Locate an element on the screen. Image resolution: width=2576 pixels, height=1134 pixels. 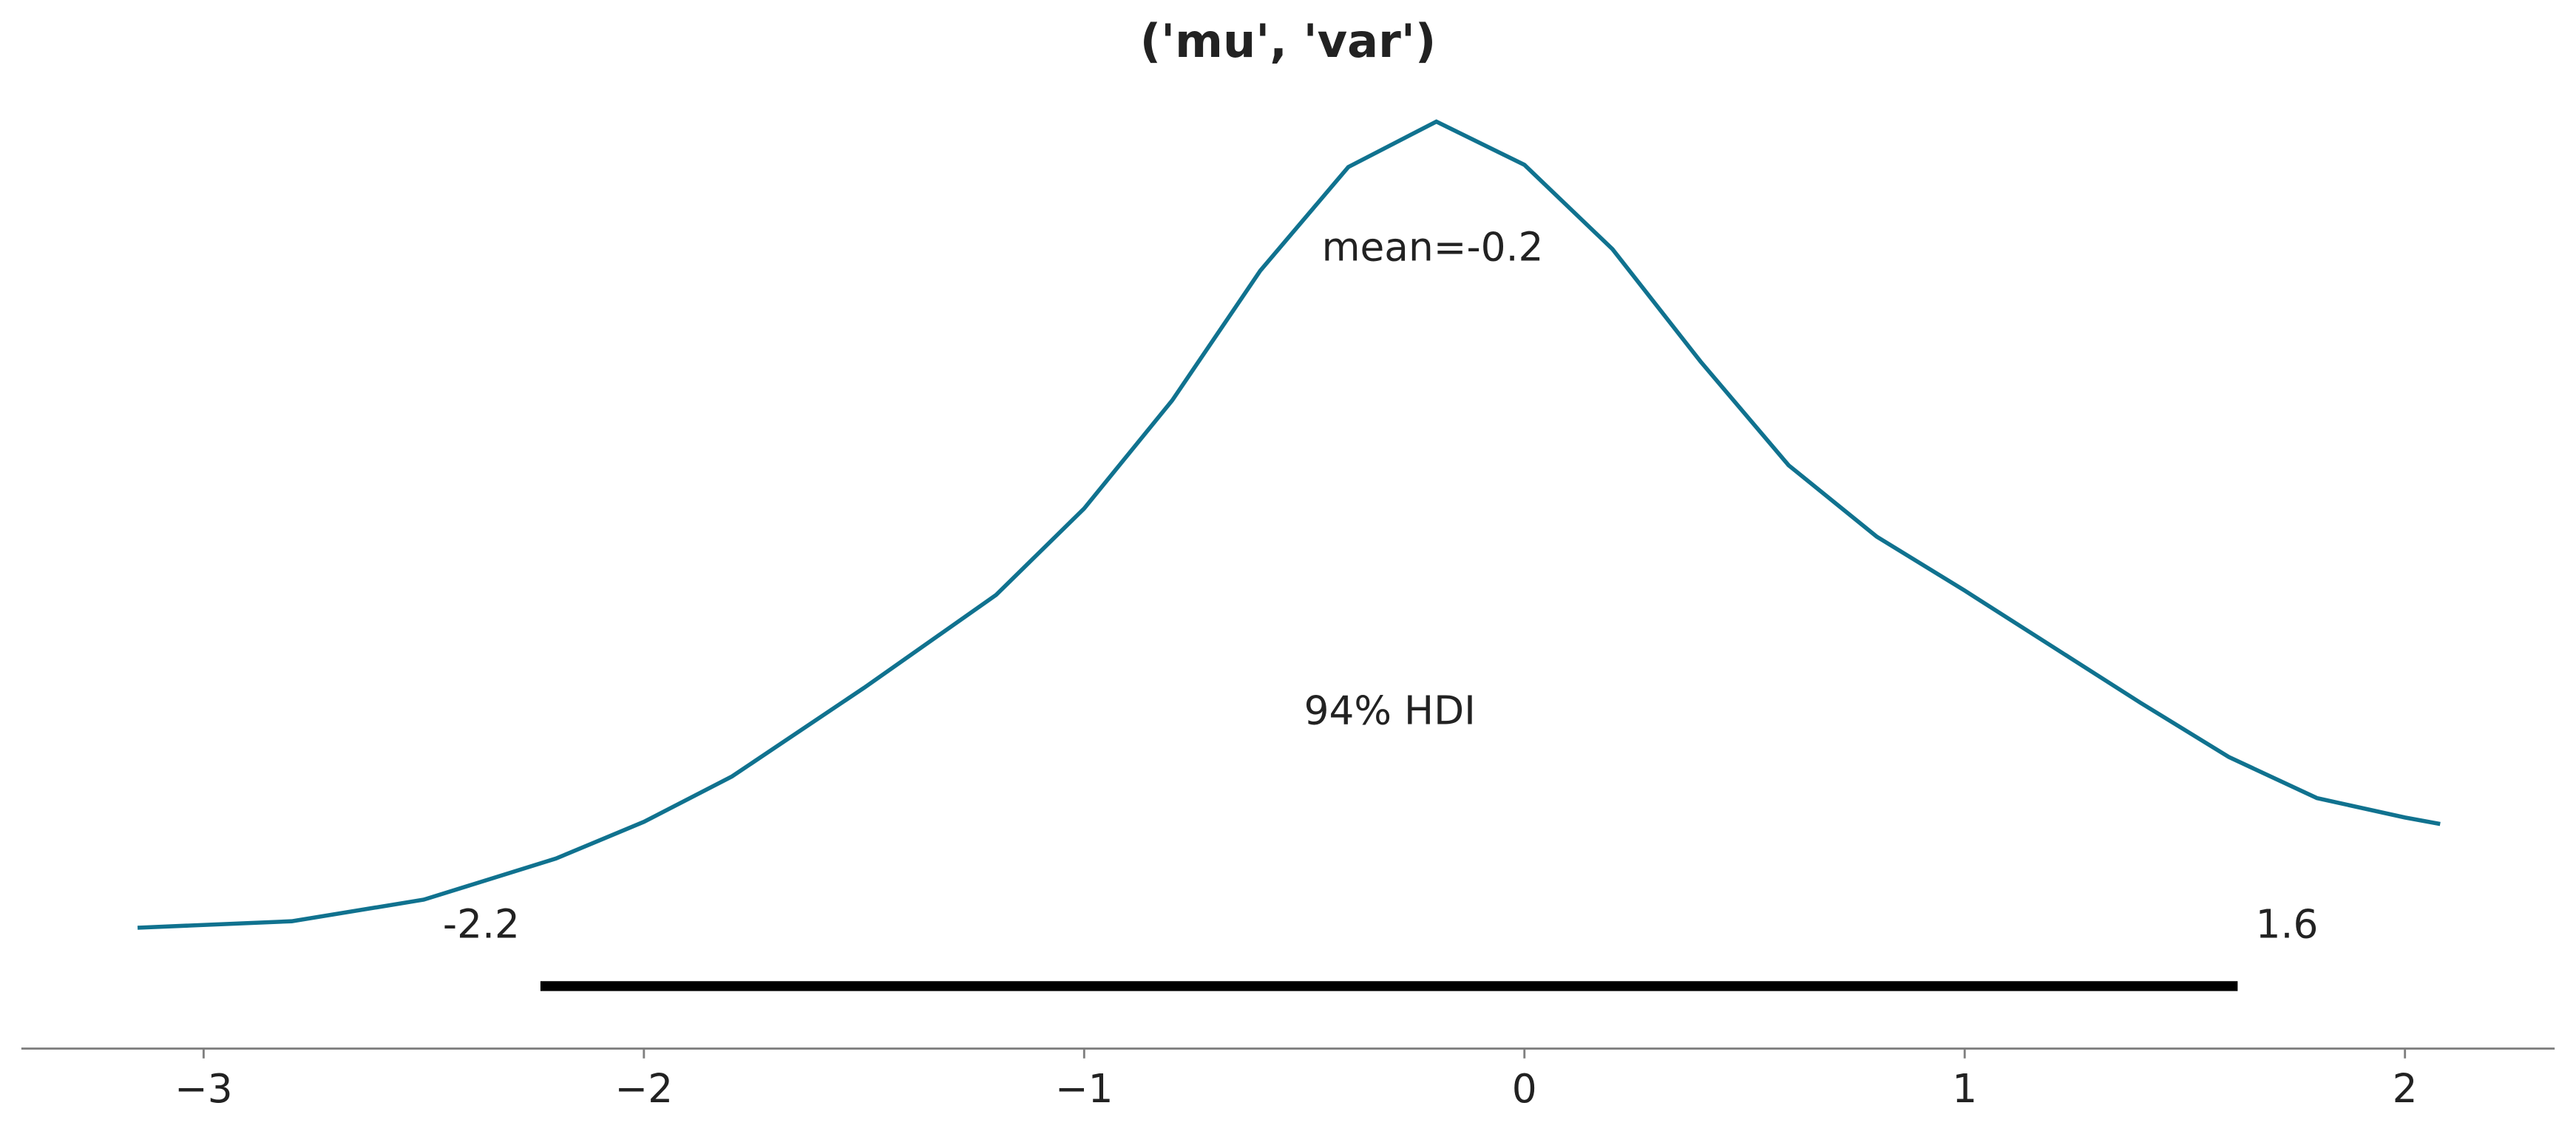
hdi-label: 94% HDI is located at coordinates (1390, 710).